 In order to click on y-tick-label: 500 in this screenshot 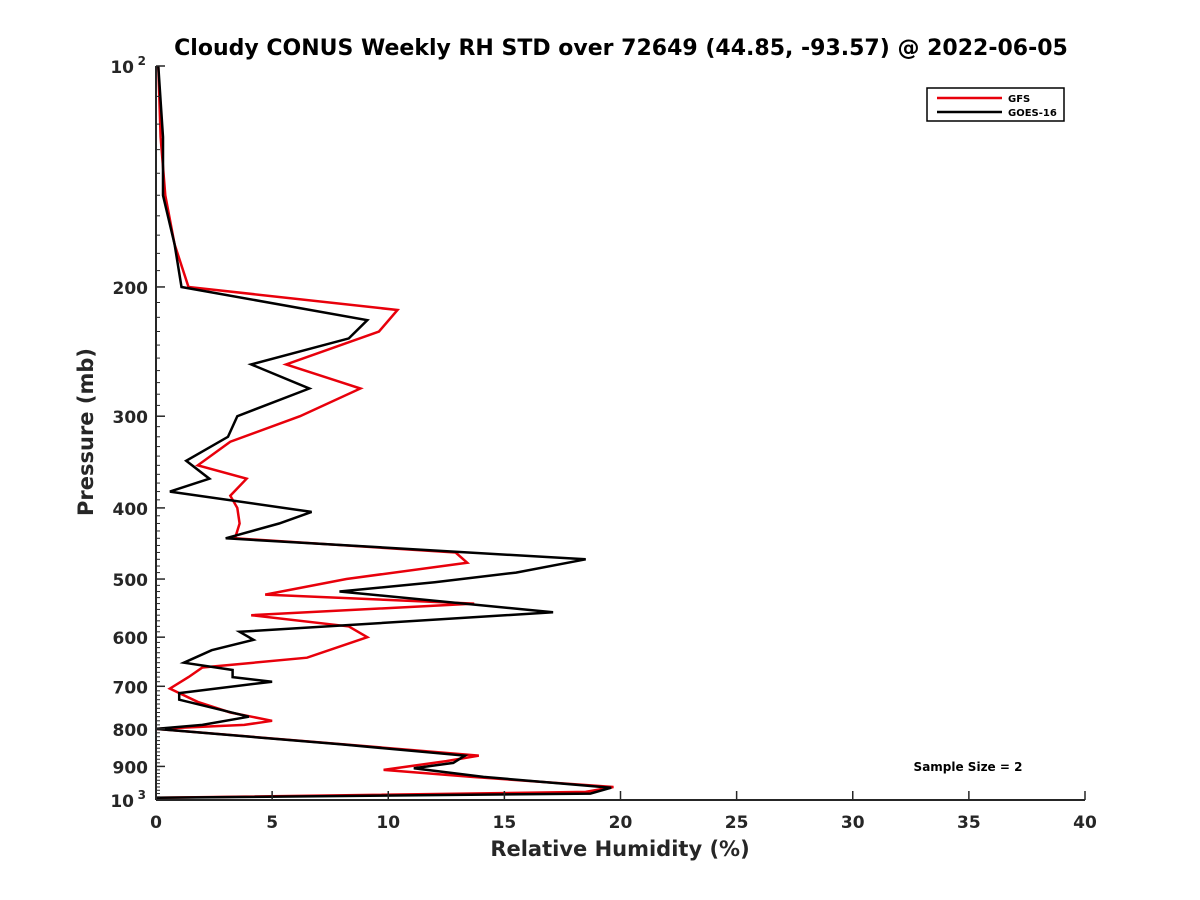, I will do `click(131, 581)`.